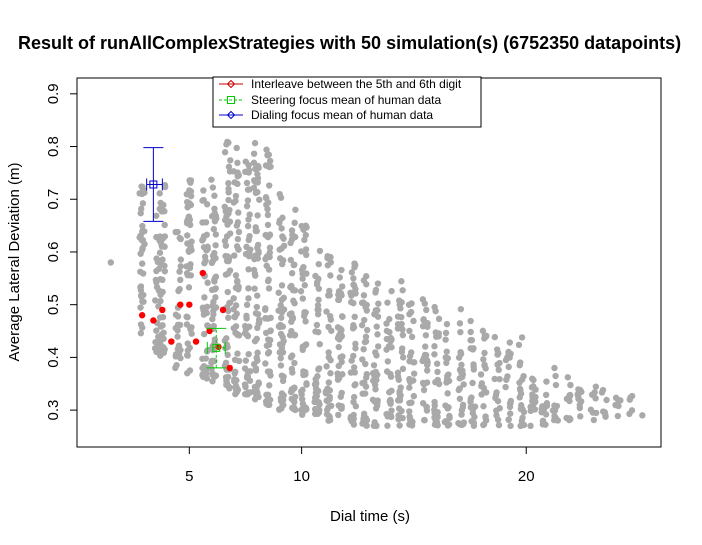 The height and width of the screenshot is (545, 702). Describe the element at coordinates (231, 115) in the screenshot. I see `legend-diamond-icon-dialing` at that location.